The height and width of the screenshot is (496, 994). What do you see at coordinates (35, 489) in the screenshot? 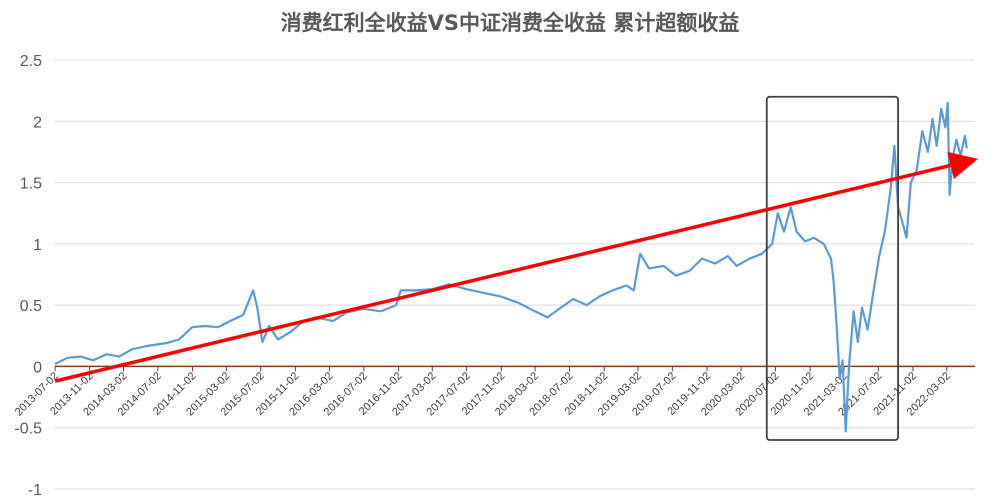
I see `y-tick-label: -1` at bounding box center [35, 489].